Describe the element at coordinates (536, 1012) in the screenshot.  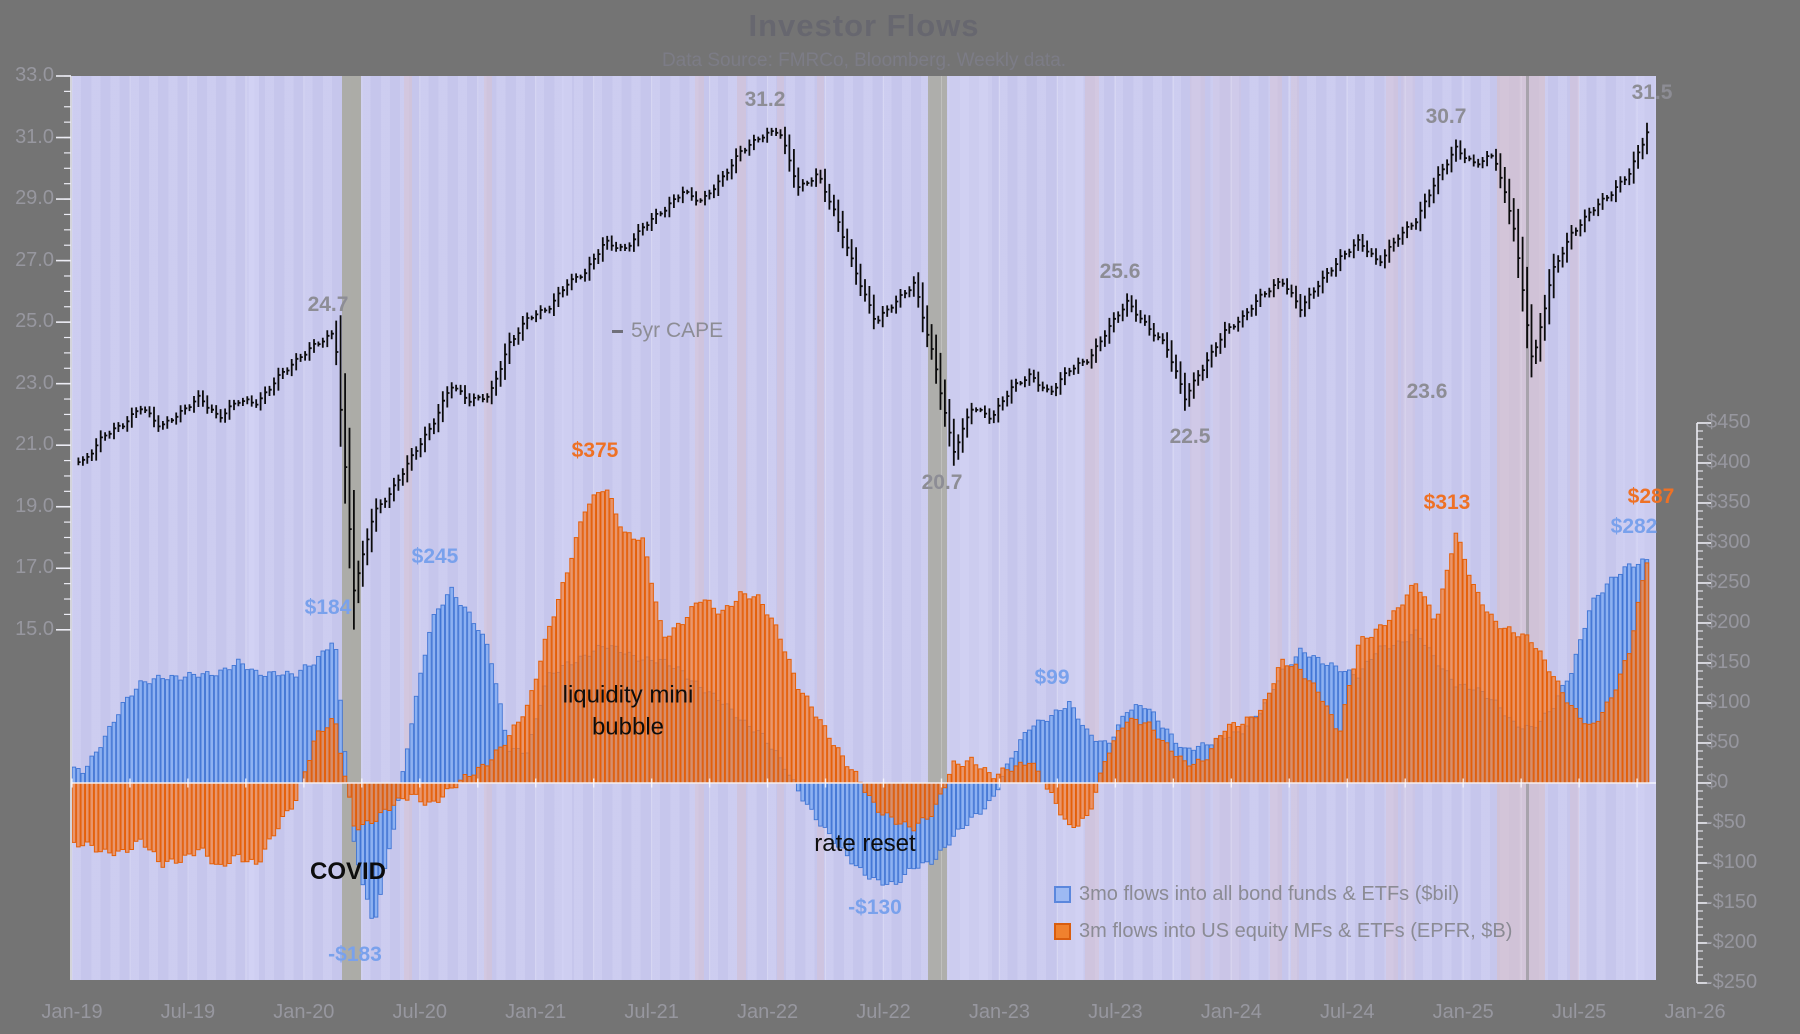
I see `x-axis-tick-label: Jan-21` at that location.